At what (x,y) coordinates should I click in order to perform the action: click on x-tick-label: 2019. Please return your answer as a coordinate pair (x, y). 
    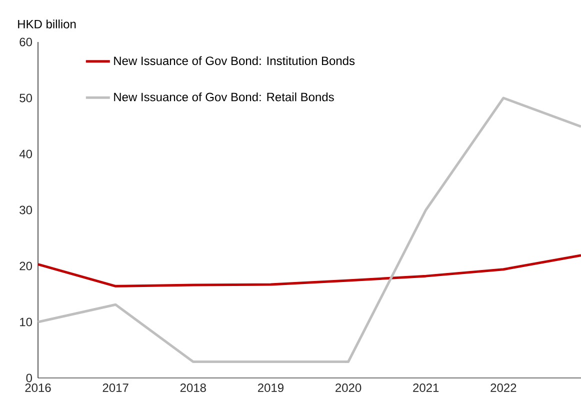
    Looking at the image, I should click on (271, 388).